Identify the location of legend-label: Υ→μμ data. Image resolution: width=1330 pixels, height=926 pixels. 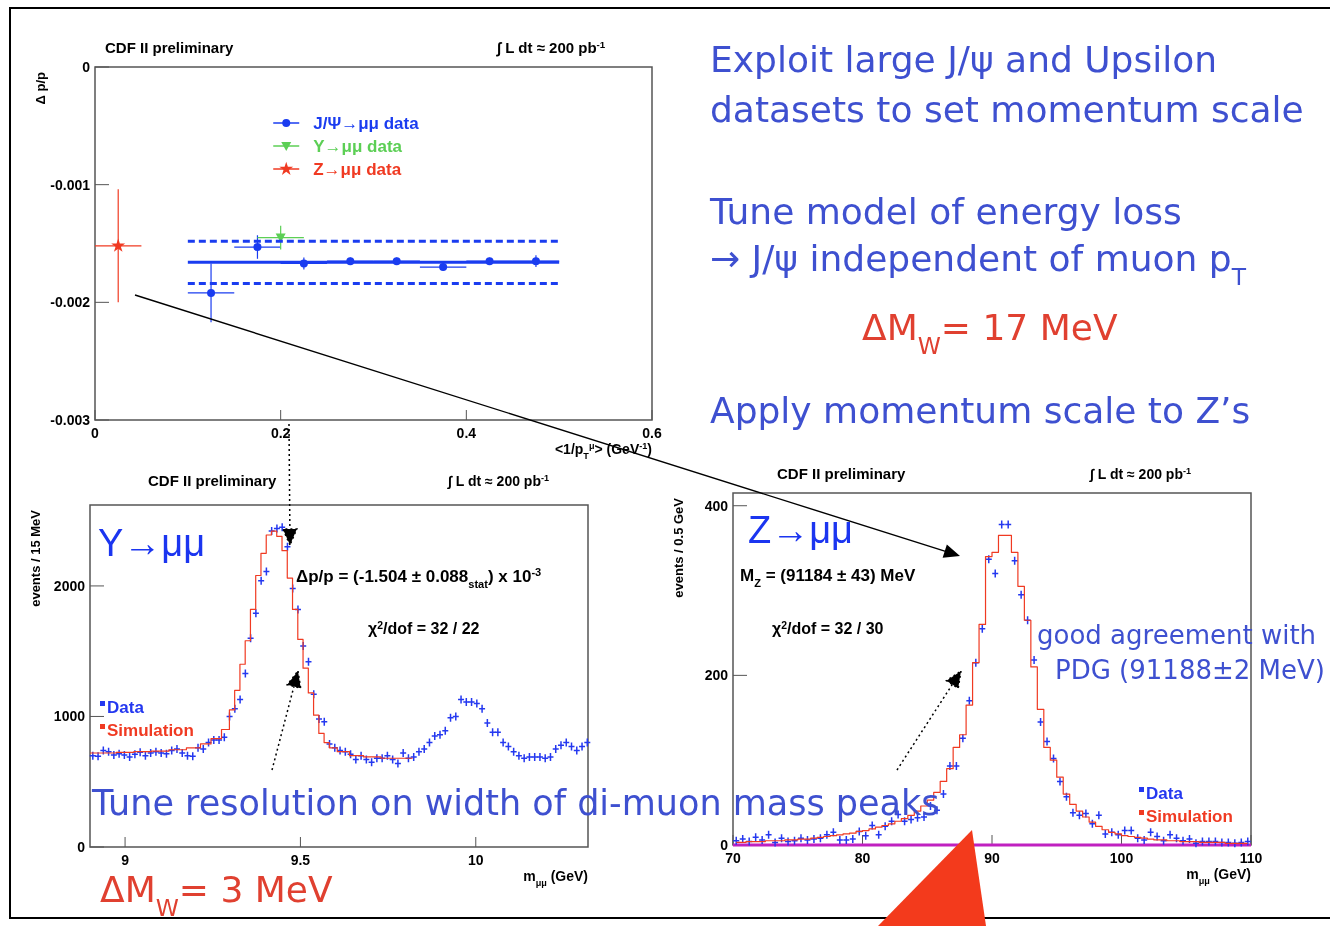
(358, 146).